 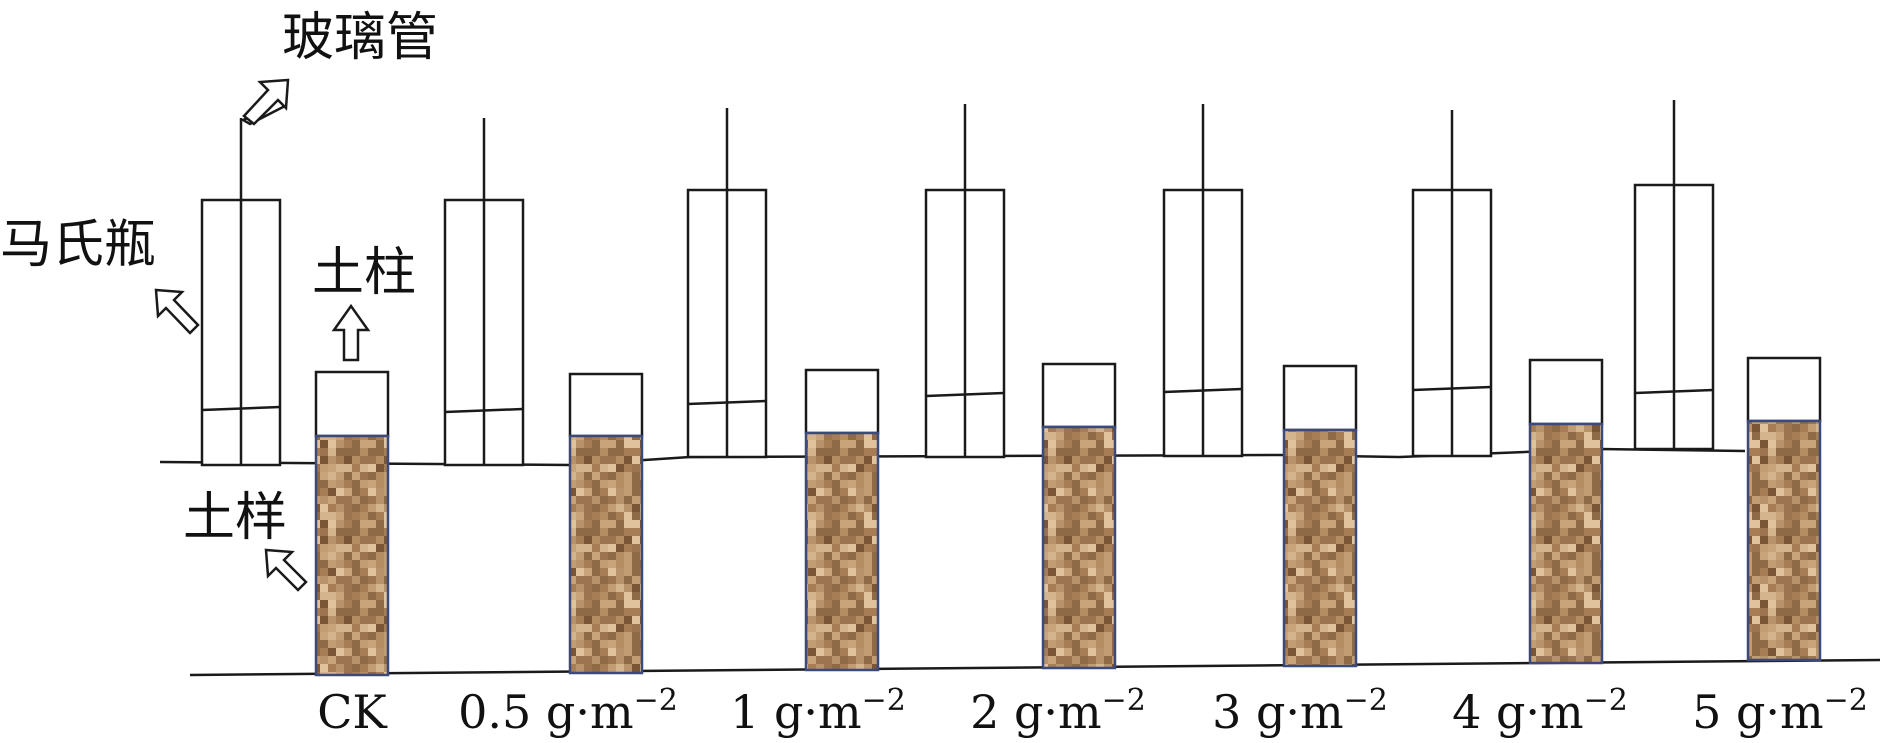 I want to click on arrow-icon-glass-tube, so click(x=265, y=102).